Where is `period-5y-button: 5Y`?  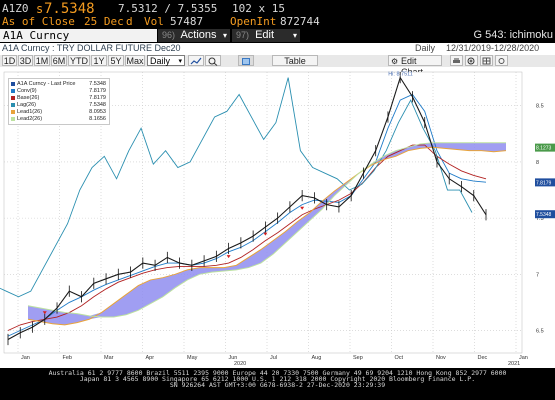
period-5y-button: 5Y is located at coordinates (116, 60).